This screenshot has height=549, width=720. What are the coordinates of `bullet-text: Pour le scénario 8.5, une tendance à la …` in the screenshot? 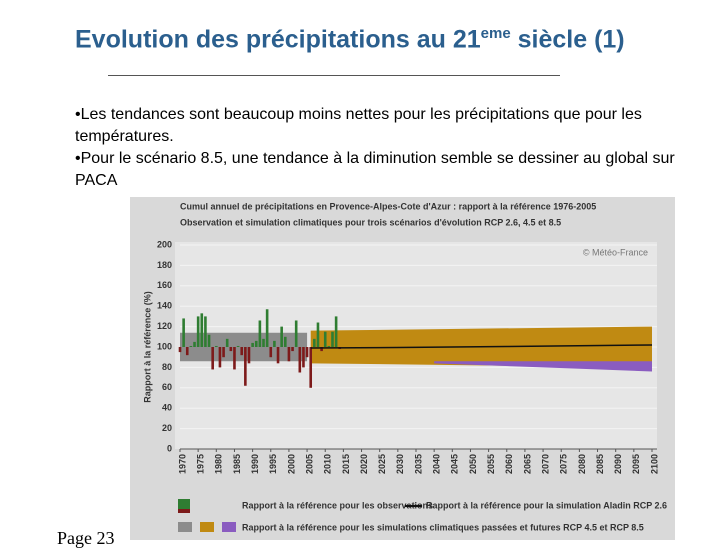 It's located at (375, 169).